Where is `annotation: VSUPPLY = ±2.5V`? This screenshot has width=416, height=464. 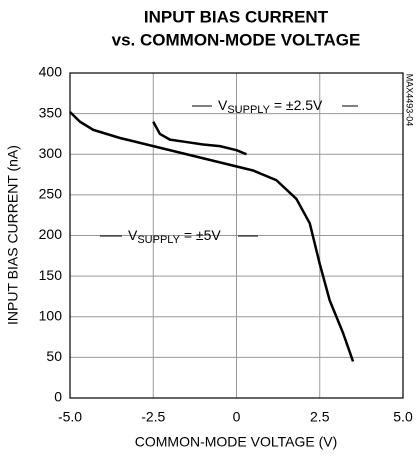
annotation: VSUPPLY = ±2.5V is located at coordinates (270, 106).